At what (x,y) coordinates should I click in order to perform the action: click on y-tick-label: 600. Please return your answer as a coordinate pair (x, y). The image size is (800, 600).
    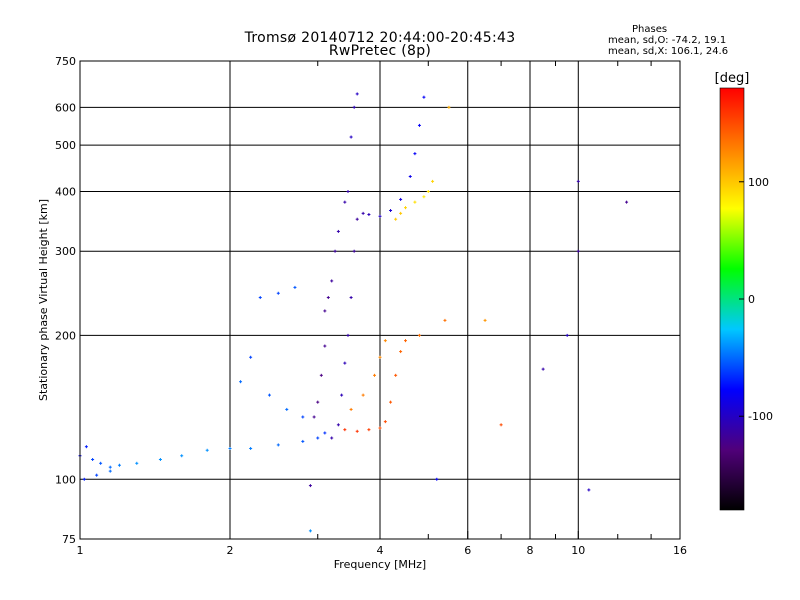
    Looking at the image, I should click on (65, 107).